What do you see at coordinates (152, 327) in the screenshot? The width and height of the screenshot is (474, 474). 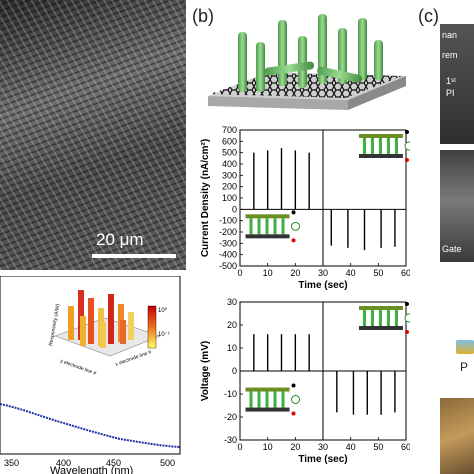 I see `inset-colorbar` at bounding box center [152, 327].